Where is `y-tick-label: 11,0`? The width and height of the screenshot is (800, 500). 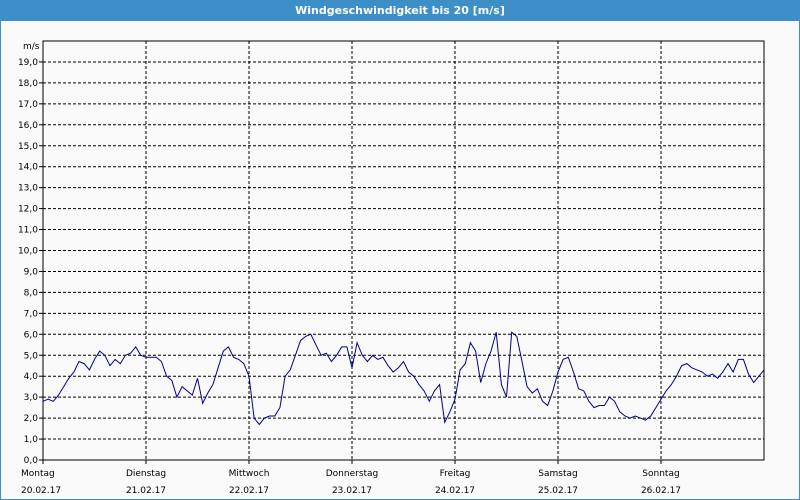
y-tick-label: 11,0 is located at coordinates (28, 231).